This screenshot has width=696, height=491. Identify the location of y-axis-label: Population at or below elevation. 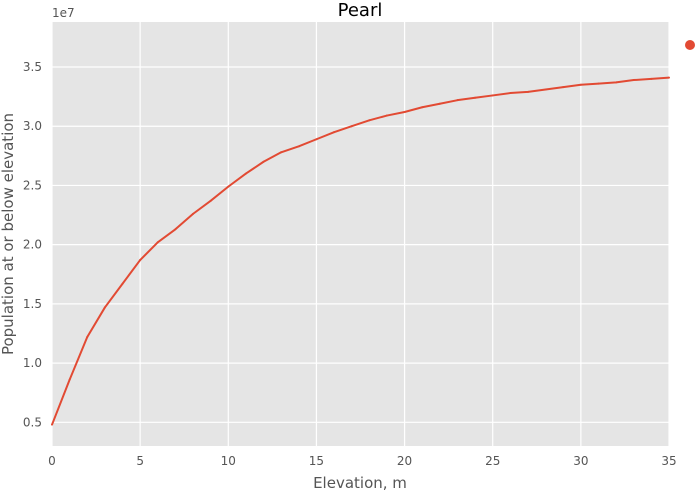
(8, 234).